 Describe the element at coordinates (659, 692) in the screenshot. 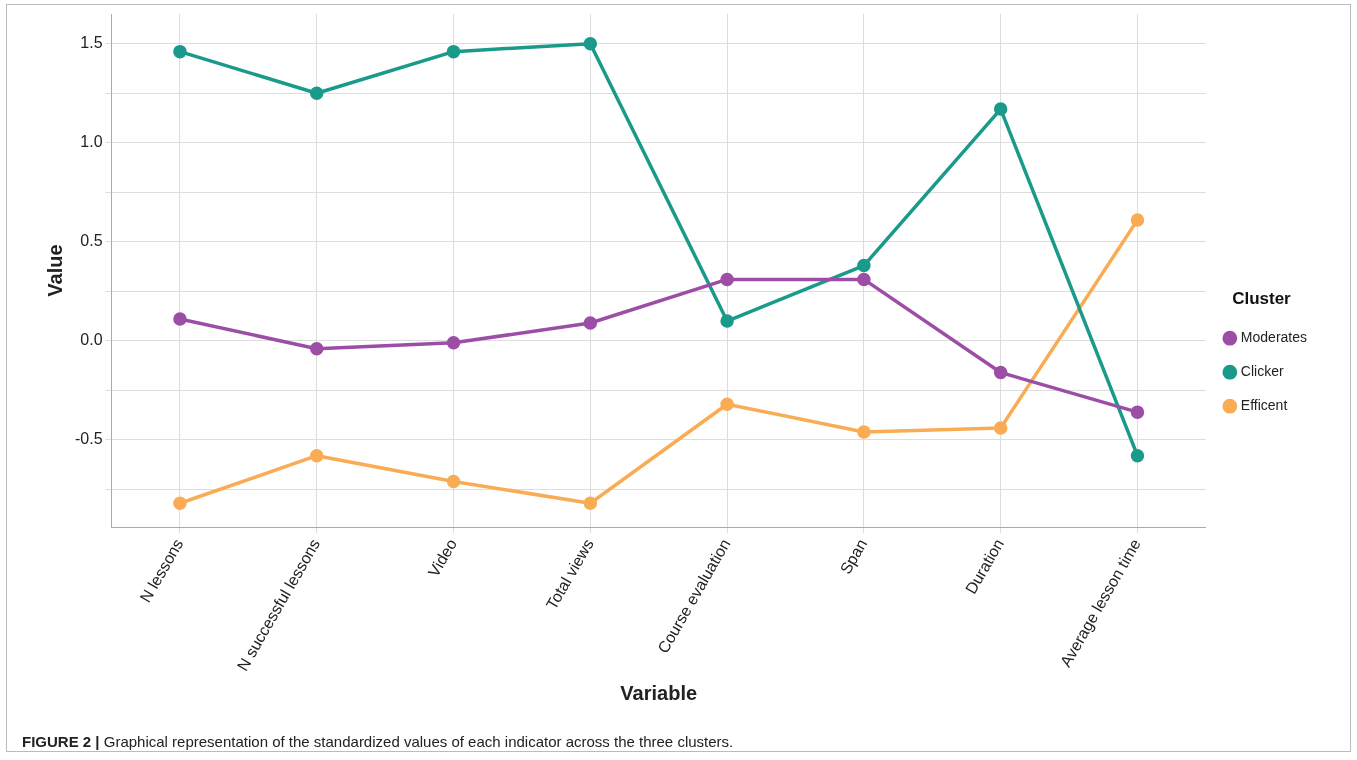

I see `x-axis-title: Variable` at that location.